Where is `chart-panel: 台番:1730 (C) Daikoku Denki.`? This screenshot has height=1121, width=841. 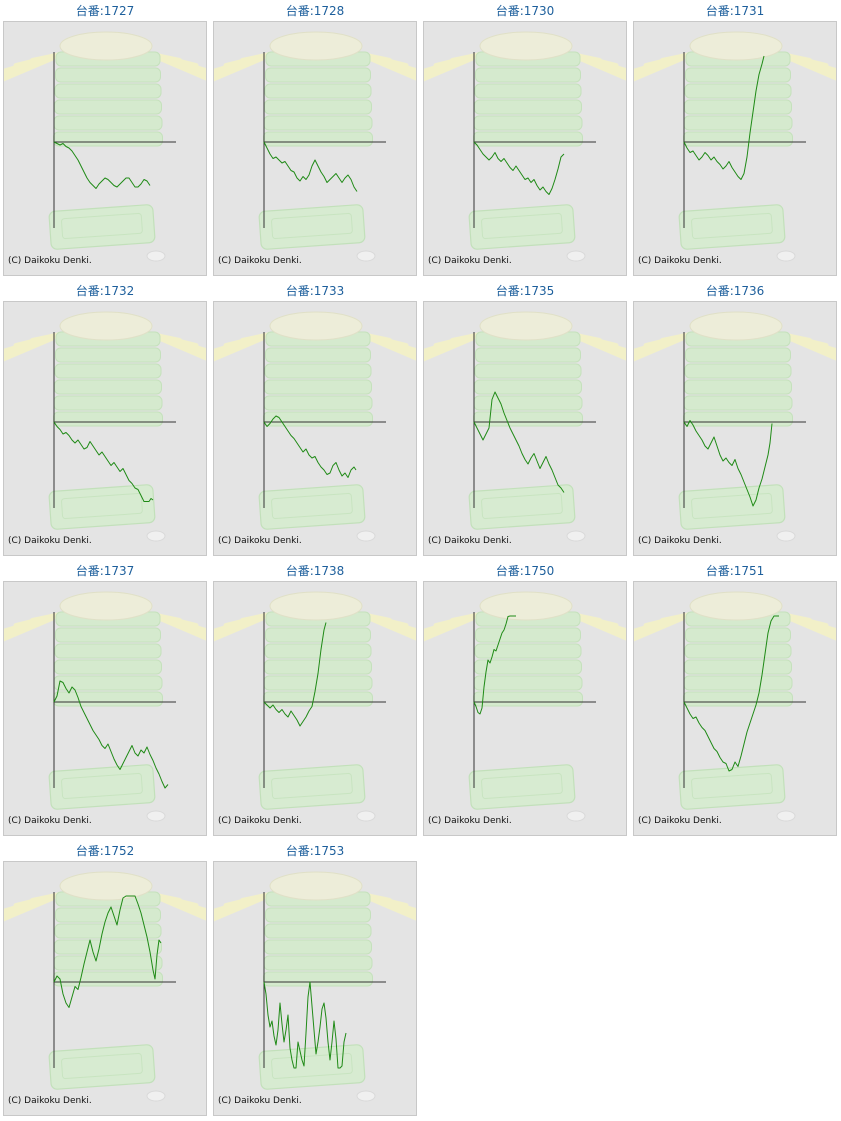
chart-panel: 台番:1730 (C) Daikoku Denki. is located at coordinates (525, 140).